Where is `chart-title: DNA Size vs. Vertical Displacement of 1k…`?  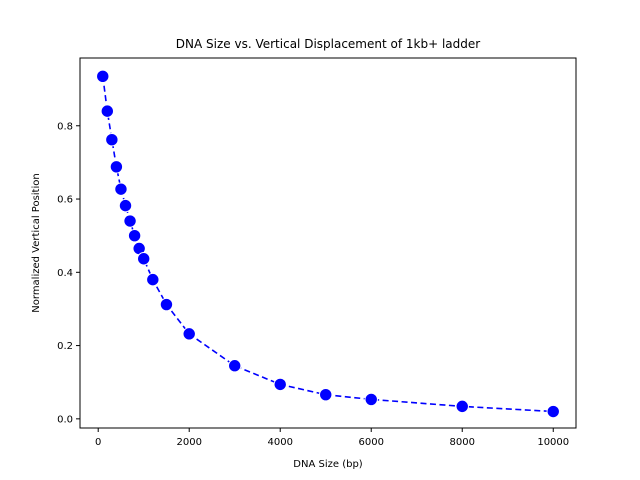
chart-title: DNA Size vs. Vertical Displacement of 1k… is located at coordinates (328, 44).